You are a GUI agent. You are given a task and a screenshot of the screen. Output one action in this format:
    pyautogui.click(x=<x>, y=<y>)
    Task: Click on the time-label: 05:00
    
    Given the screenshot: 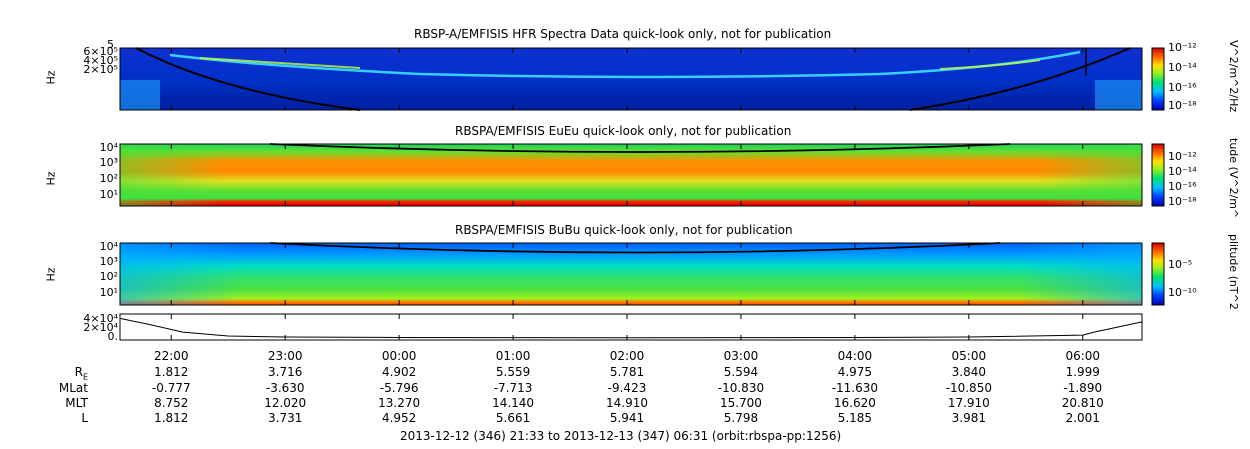 What is the action you would take?
    pyautogui.click(x=969, y=356)
    